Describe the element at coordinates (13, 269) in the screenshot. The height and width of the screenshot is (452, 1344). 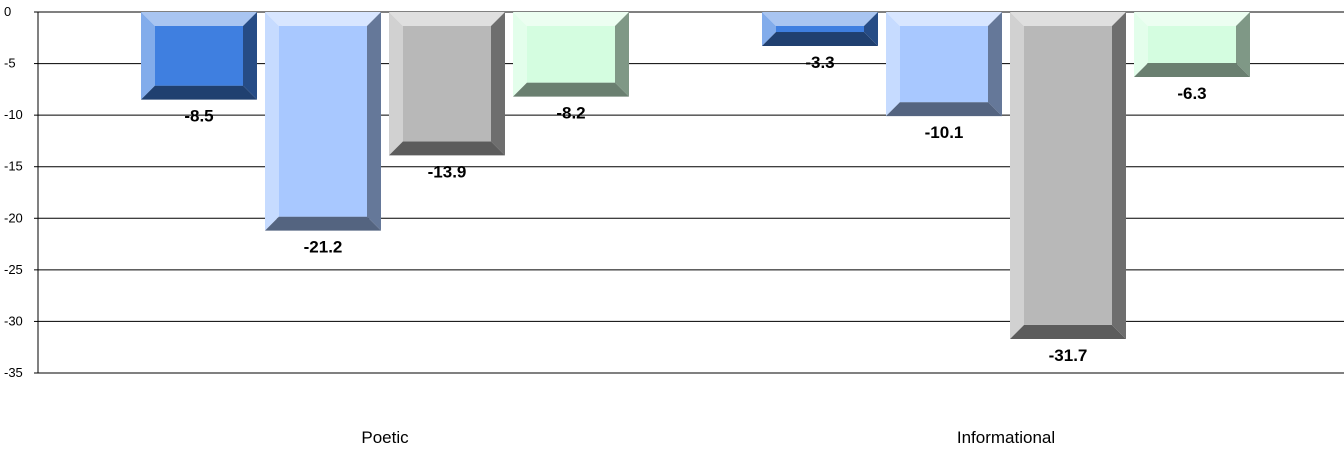
I see `y-tick-label: -25` at that location.